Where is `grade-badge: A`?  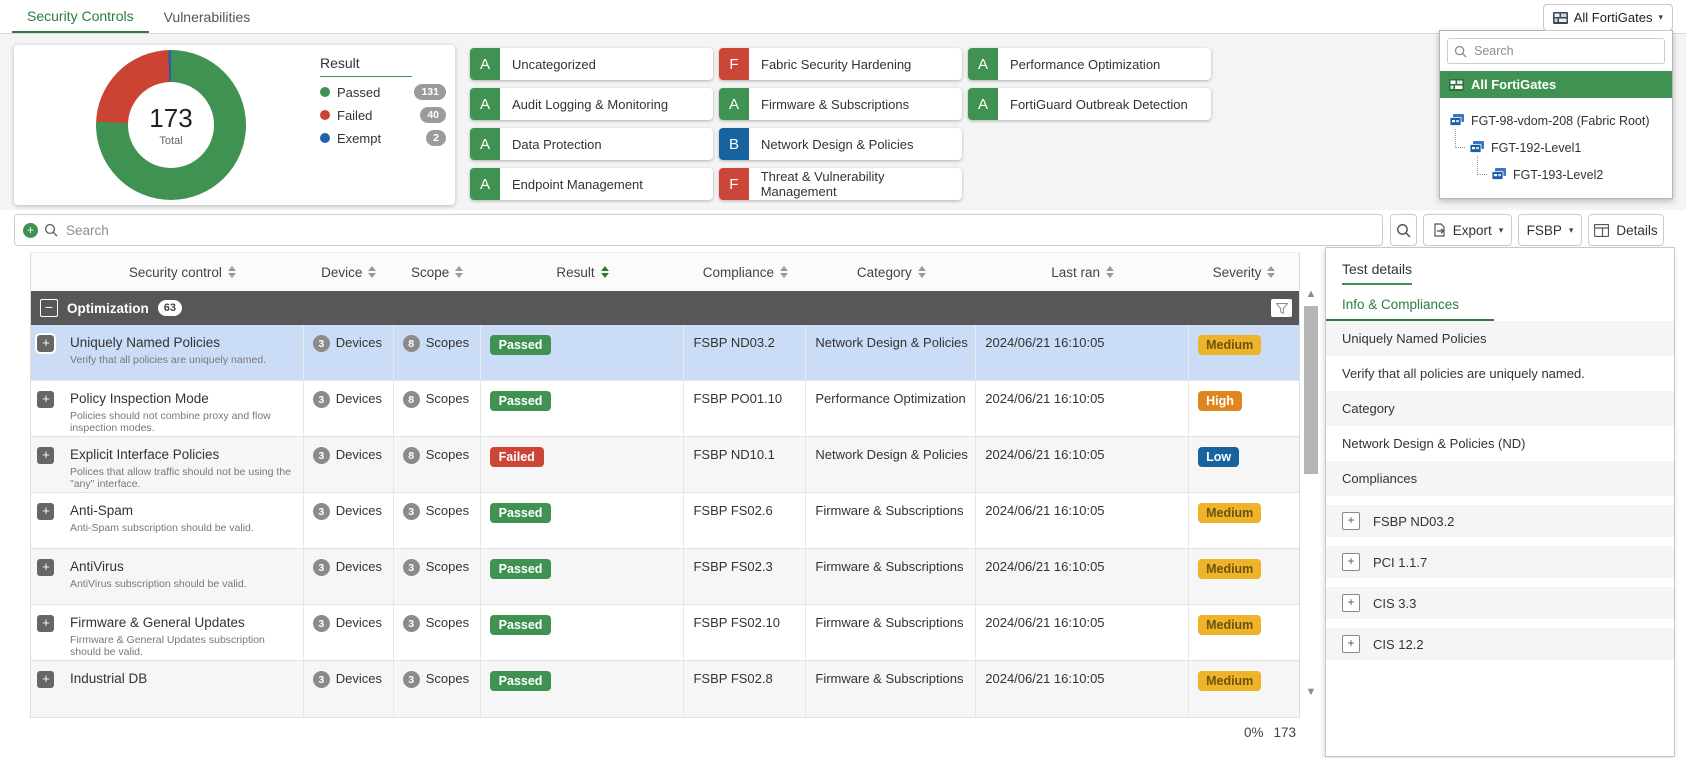 grade-badge: A is located at coordinates (485, 64).